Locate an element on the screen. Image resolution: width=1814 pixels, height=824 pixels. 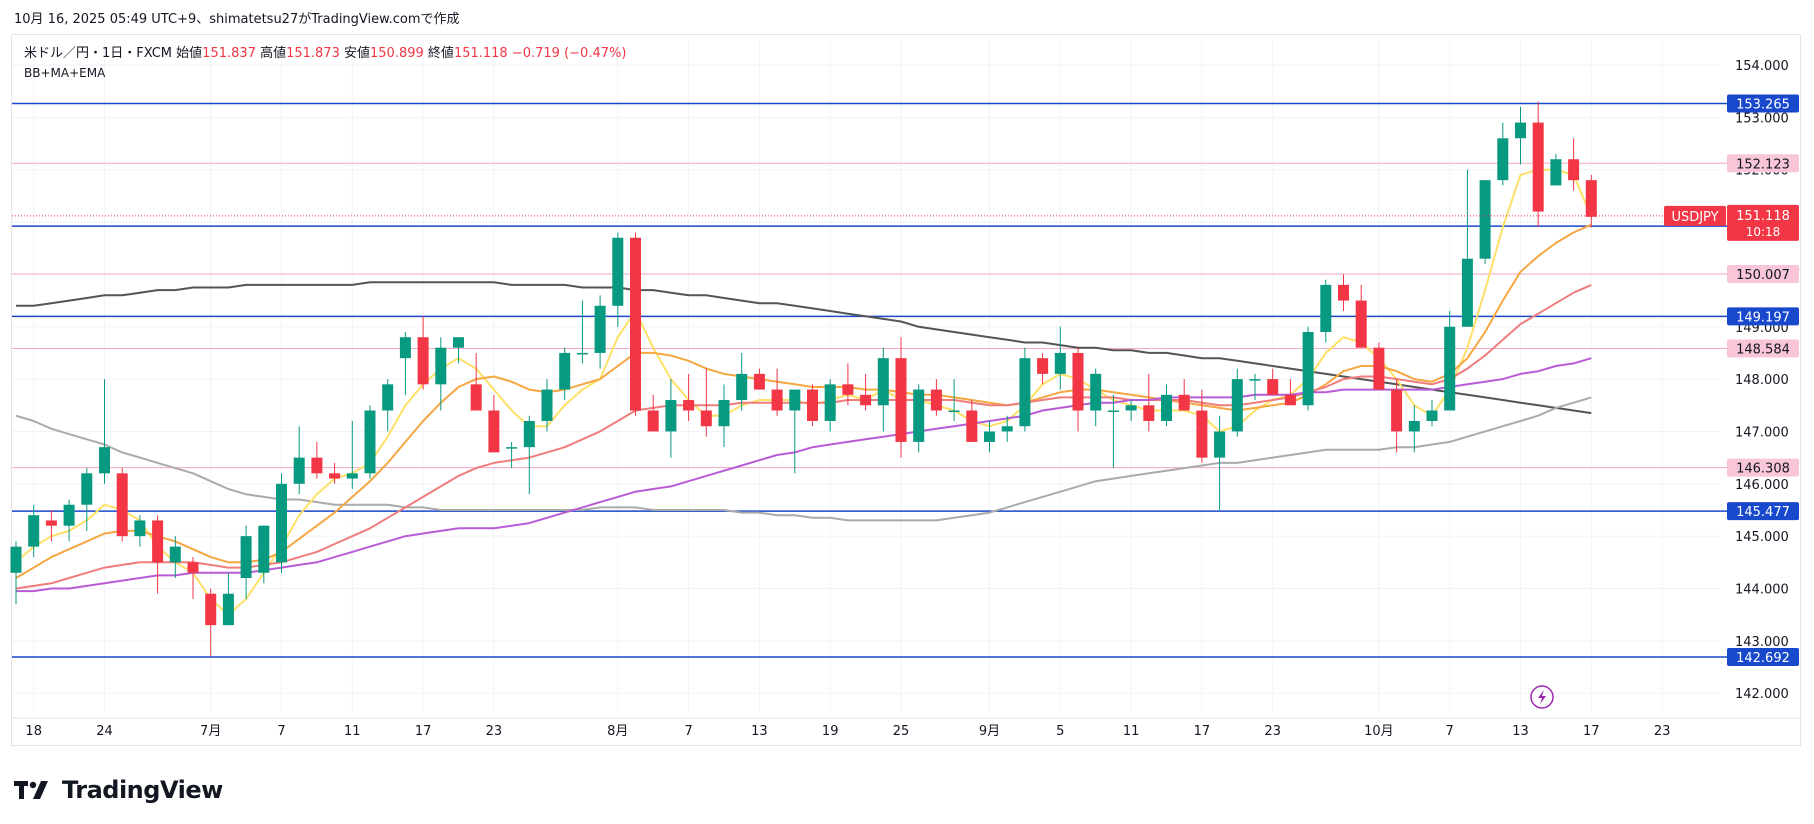
level-label: 150.007 is located at coordinates (1763, 275).